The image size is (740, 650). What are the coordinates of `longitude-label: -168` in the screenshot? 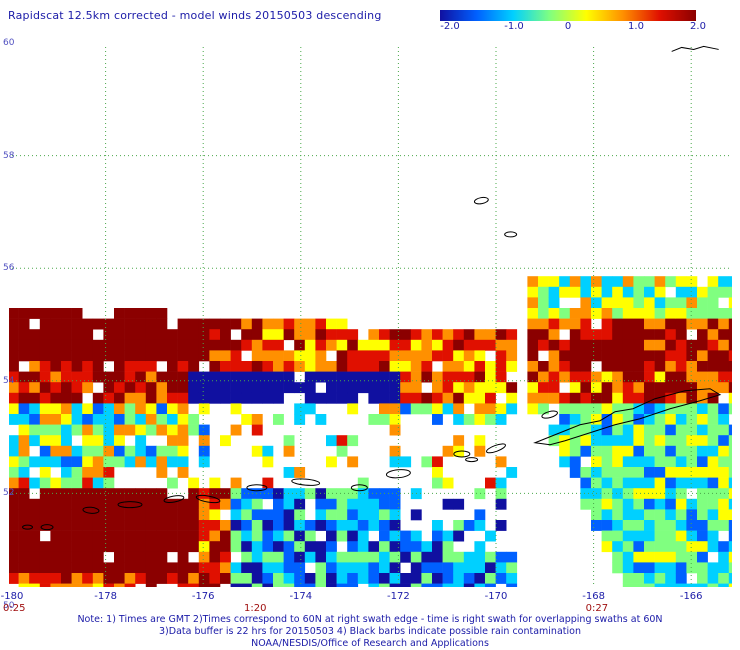 It's located at (593, 596).